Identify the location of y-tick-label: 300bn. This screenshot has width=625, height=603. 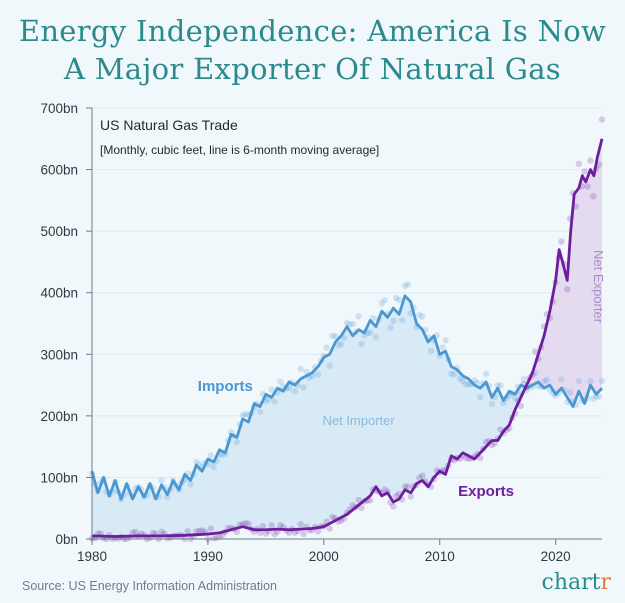
(59, 354).